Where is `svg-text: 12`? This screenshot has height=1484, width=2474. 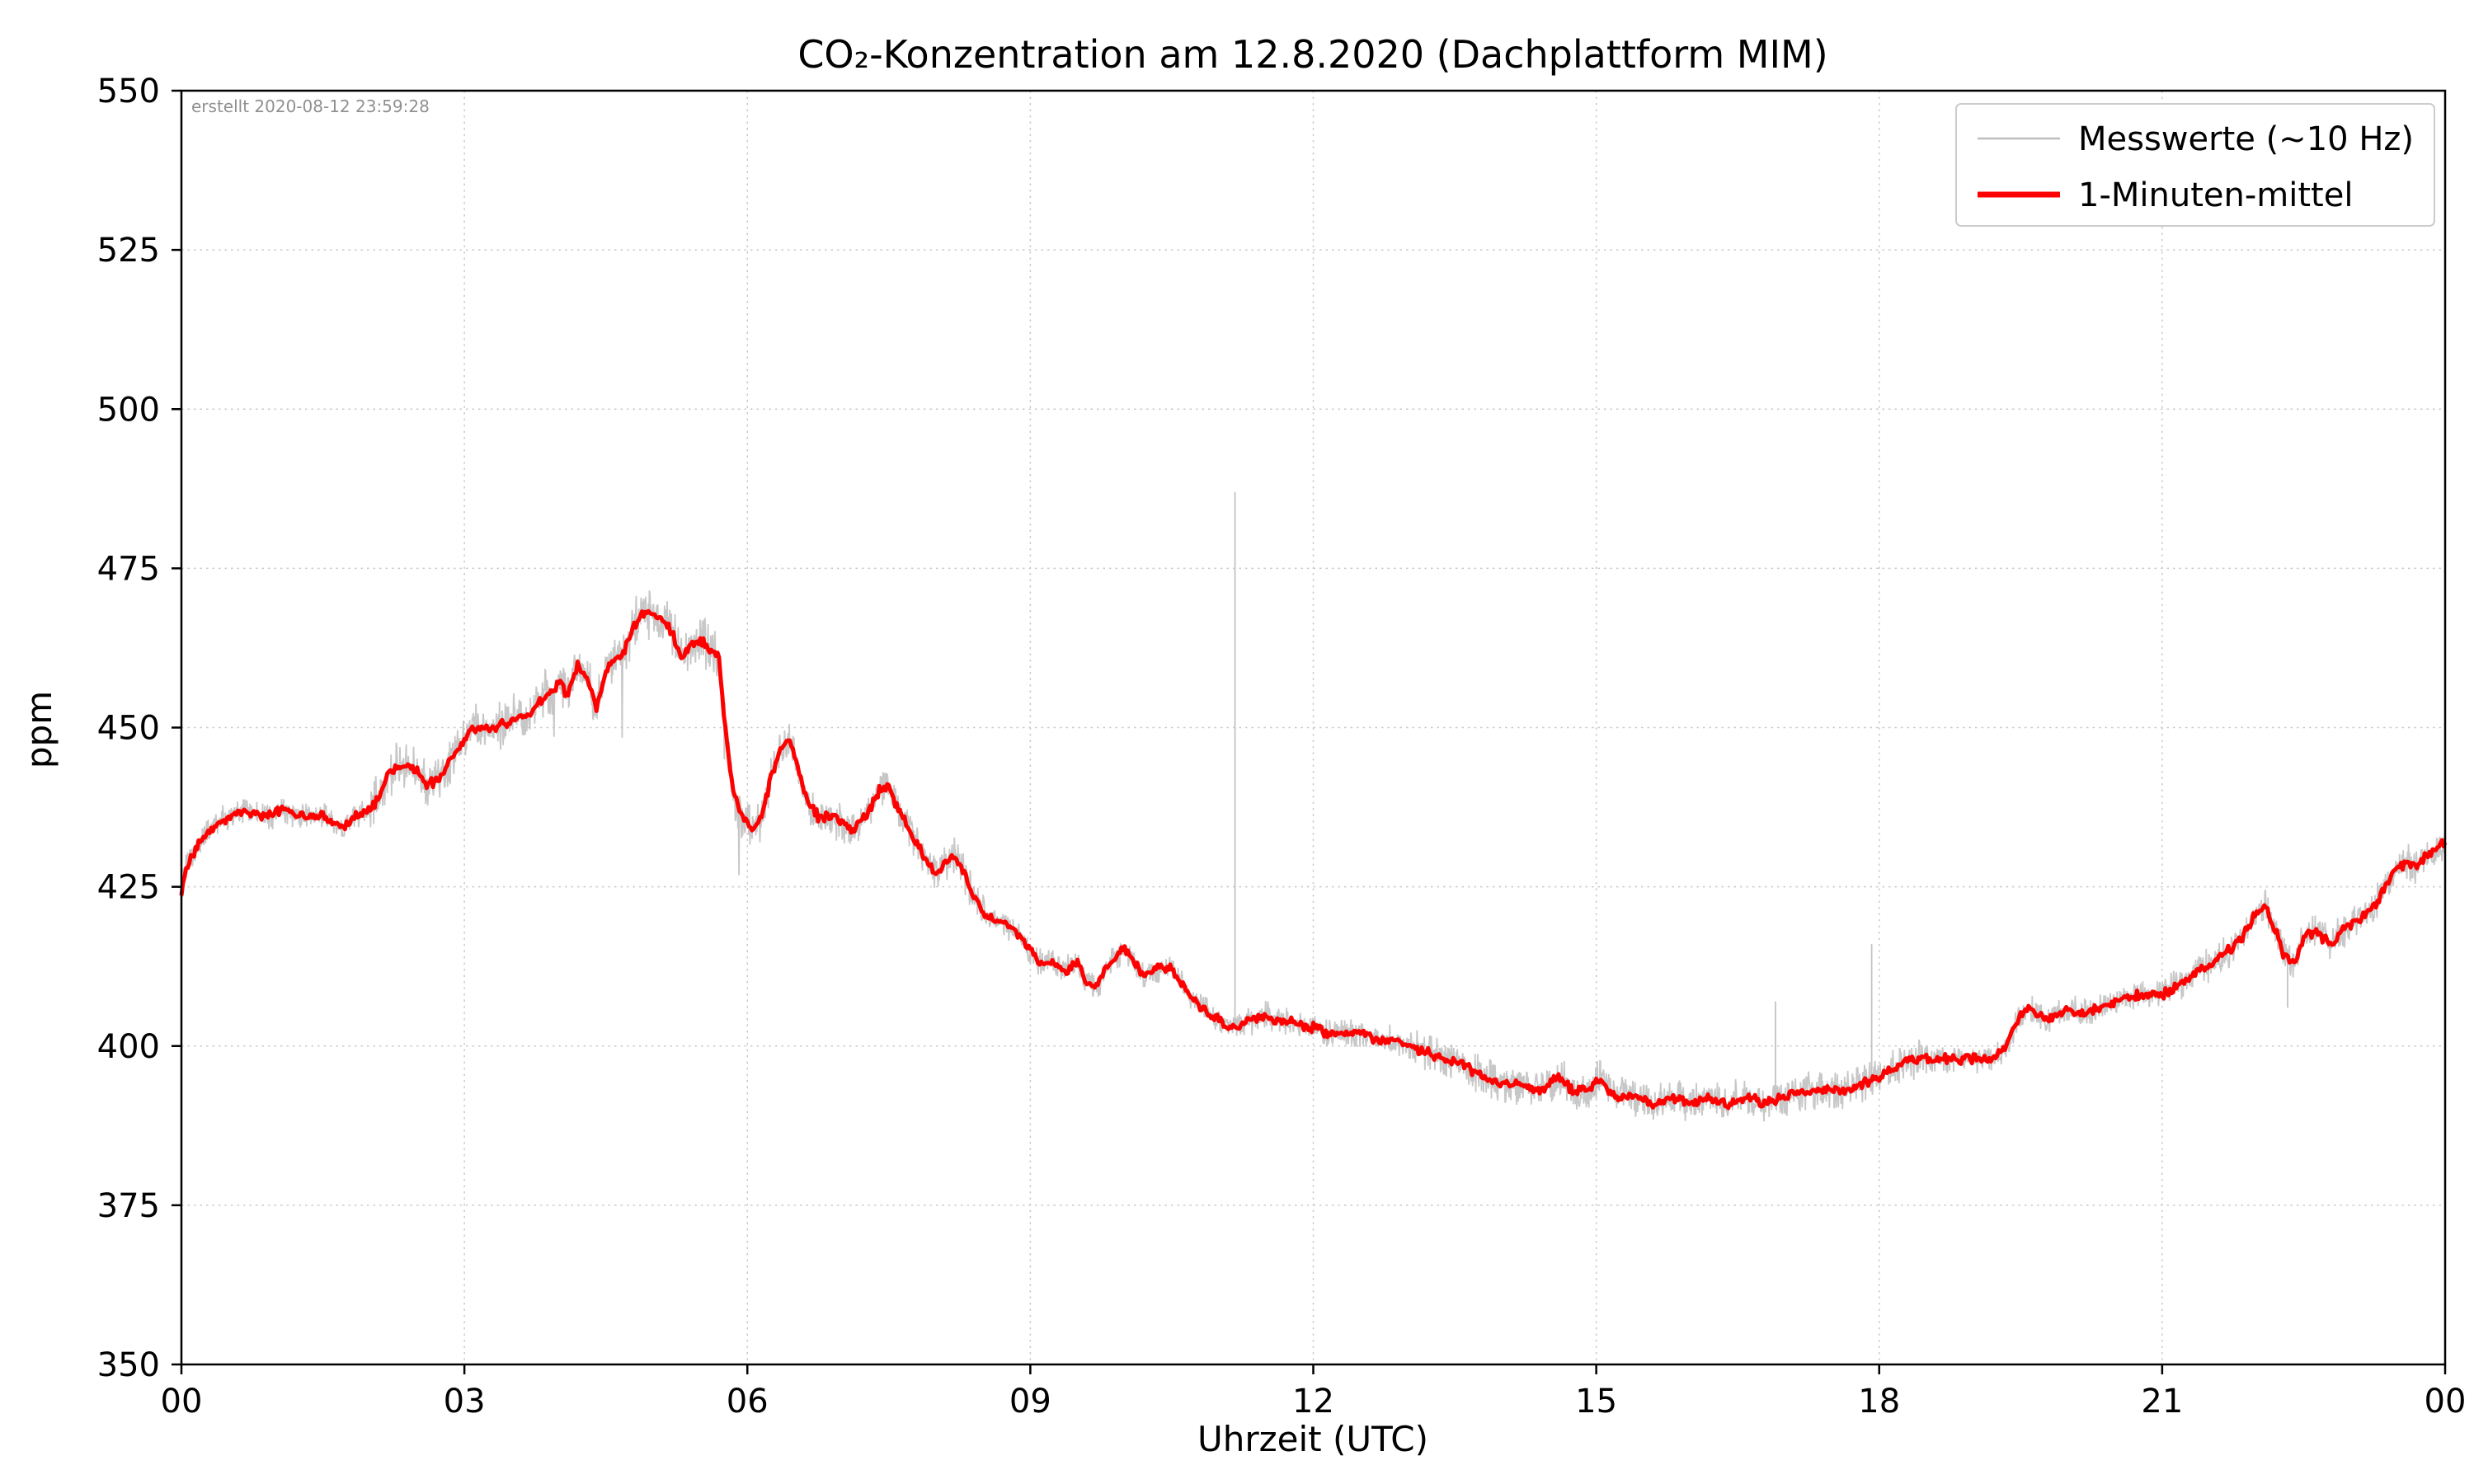 svg-text: 12 is located at coordinates (1313, 1402).